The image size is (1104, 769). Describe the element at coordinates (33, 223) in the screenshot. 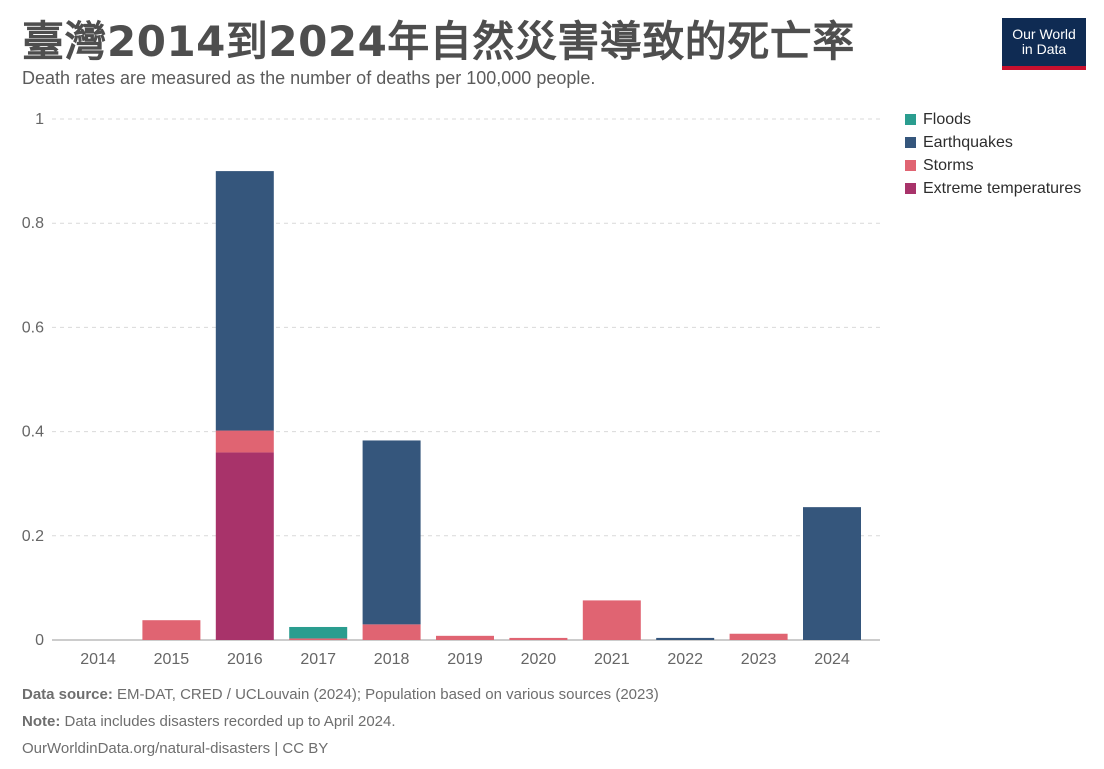

I see `y-tick-label: 0.8` at that location.